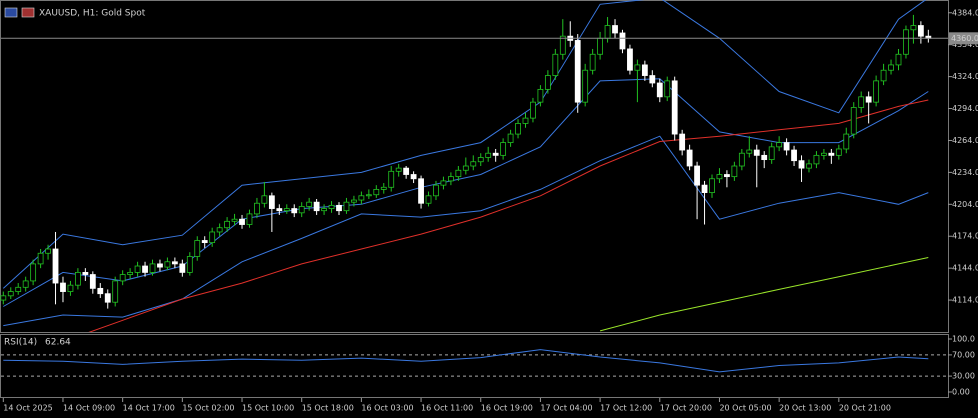  Describe the element at coordinates (965, 172) in the screenshot. I see `y-tick-label: 4234.0` at that location.